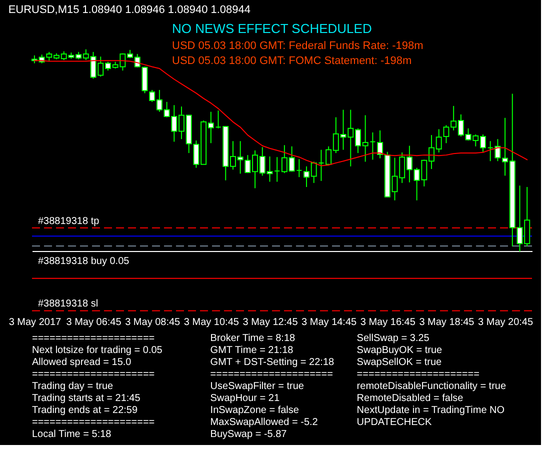 The width and height of the screenshot is (544, 451). I want to click on text: RemoteDisabled = false, so click(410, 398).